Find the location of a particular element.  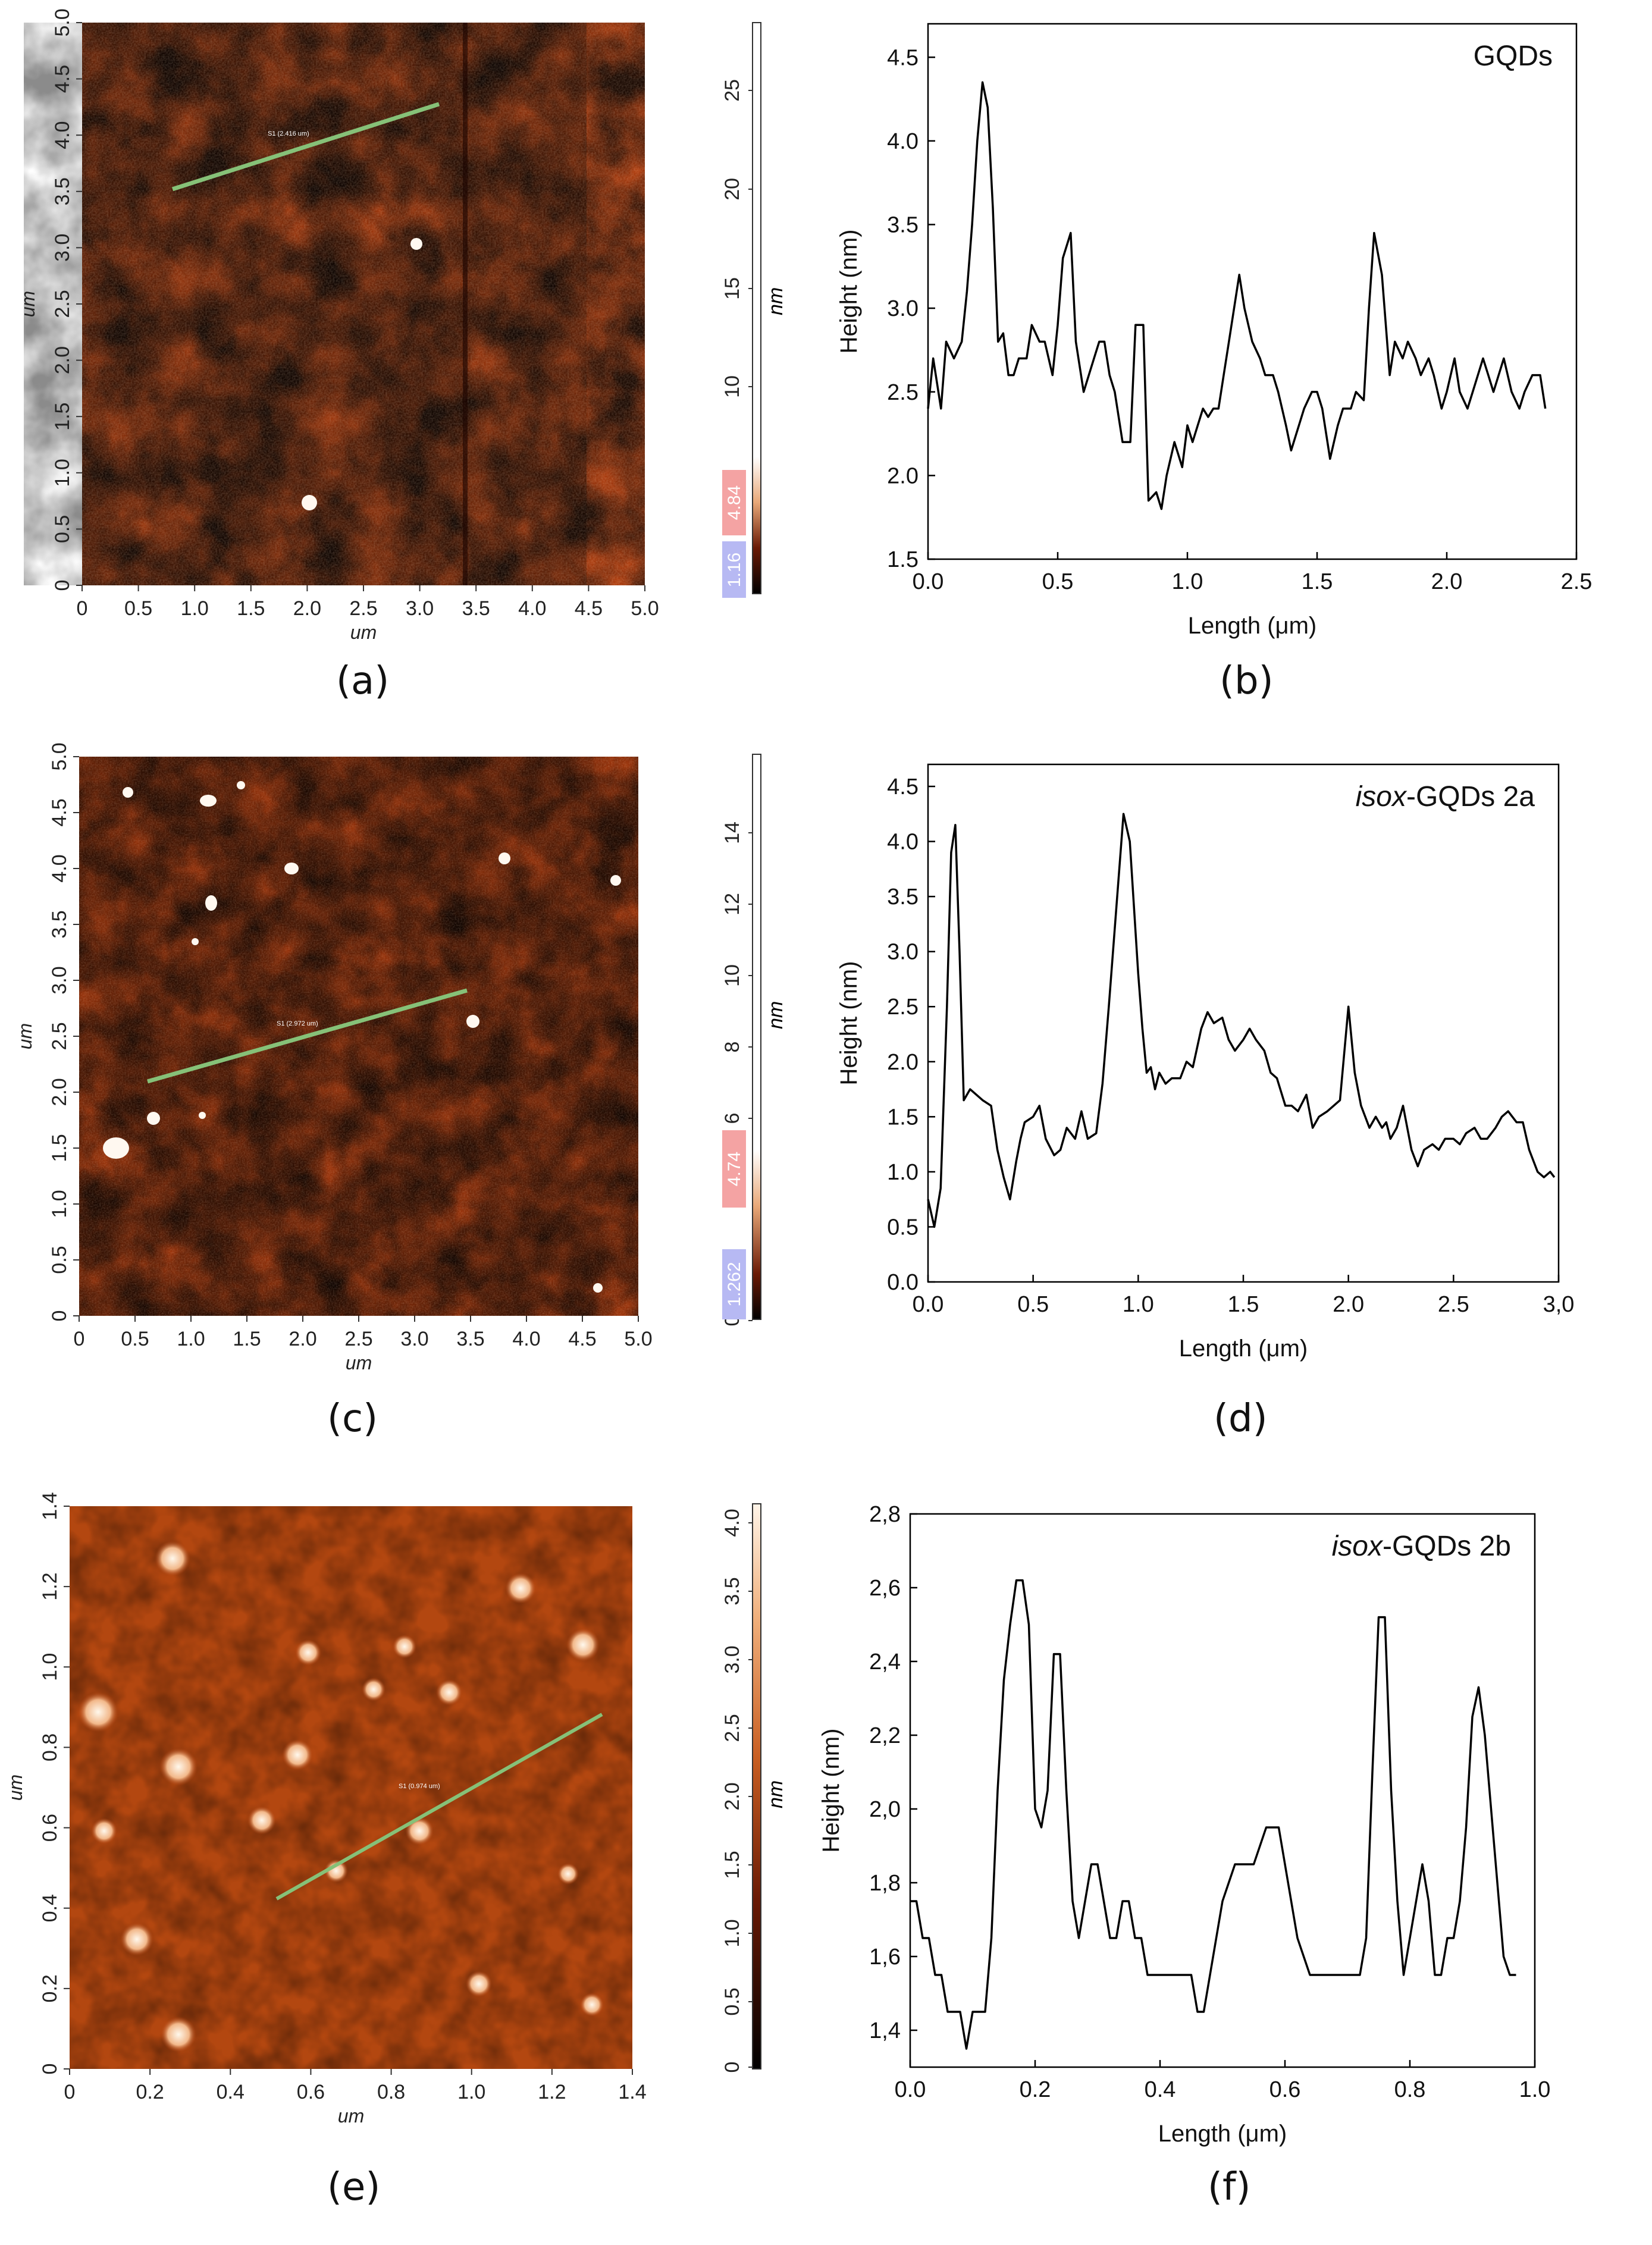

y-tick-label: 2,8 is located at coordinates (885, 1514).